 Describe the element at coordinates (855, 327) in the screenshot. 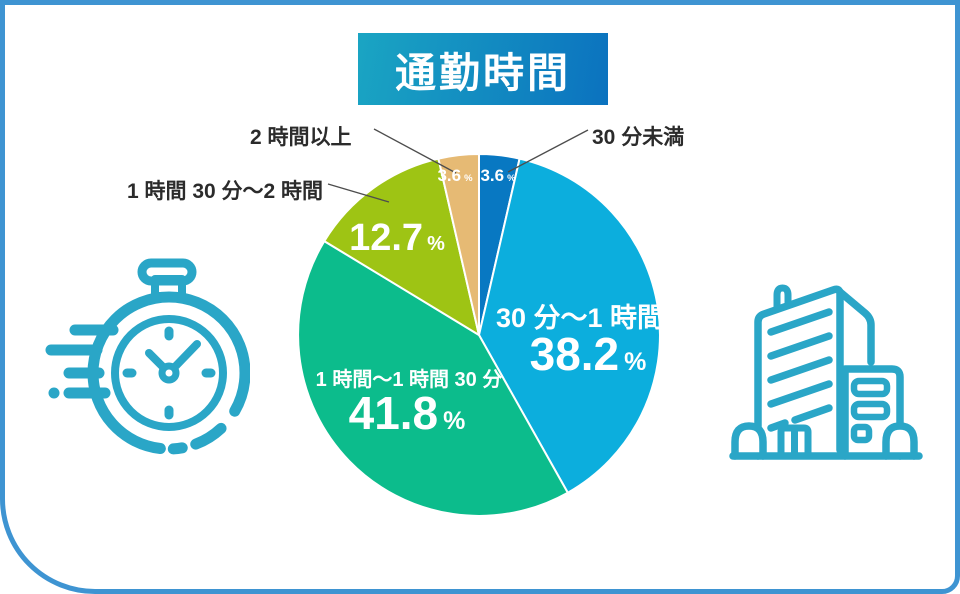

I see `building-tower-side` at that location.